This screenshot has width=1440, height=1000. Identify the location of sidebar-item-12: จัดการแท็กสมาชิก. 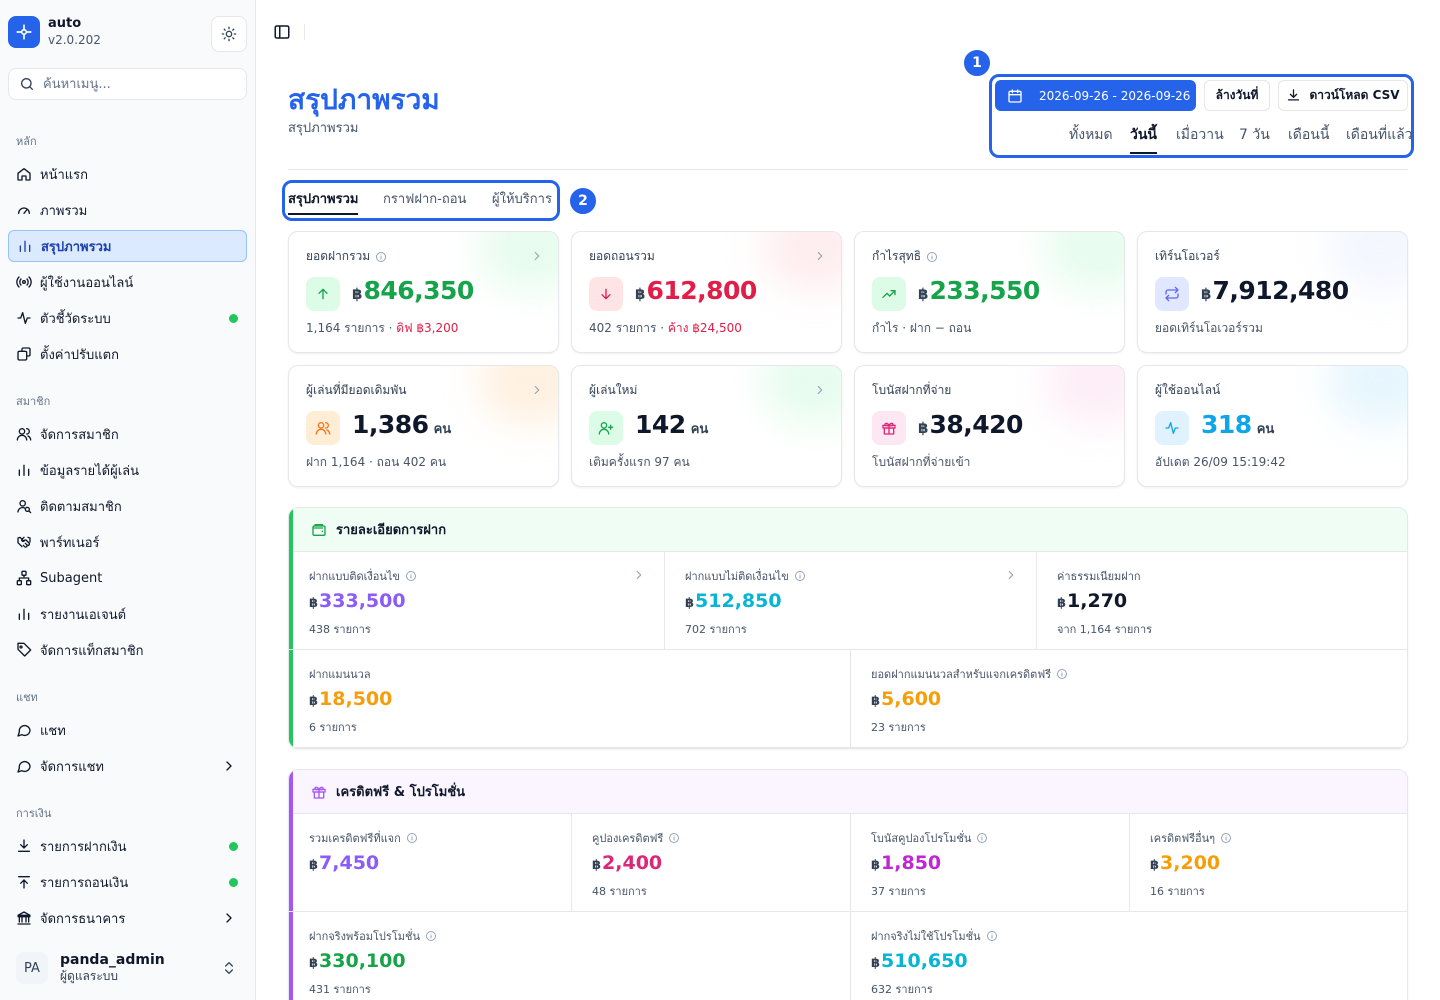
(127, 650).